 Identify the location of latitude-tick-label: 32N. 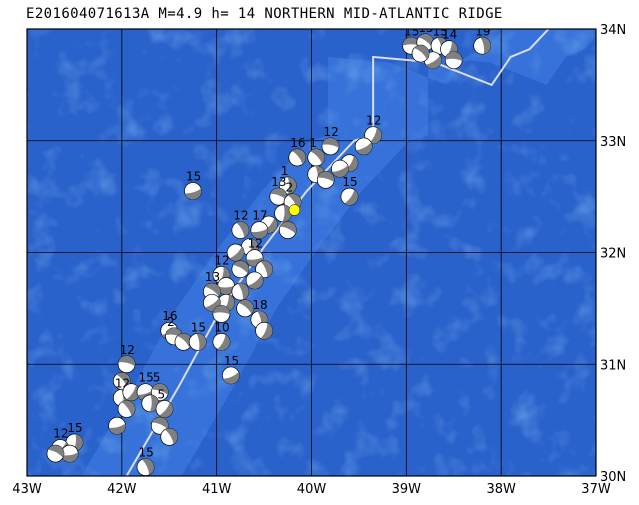
(613, 254).